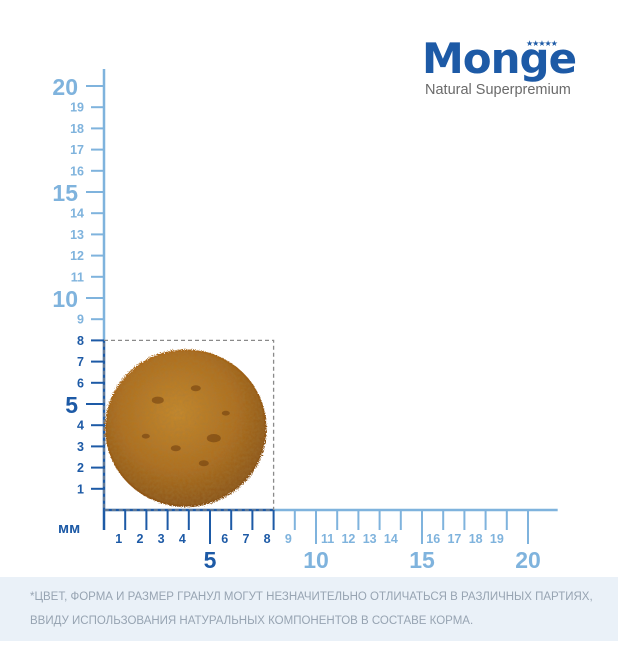 The height and width of the screenshot is (660, 628). What do you see at coordinates (69, 528) in the screenshot?
I see `unit-label: мм` at bounding box center [69, 528].